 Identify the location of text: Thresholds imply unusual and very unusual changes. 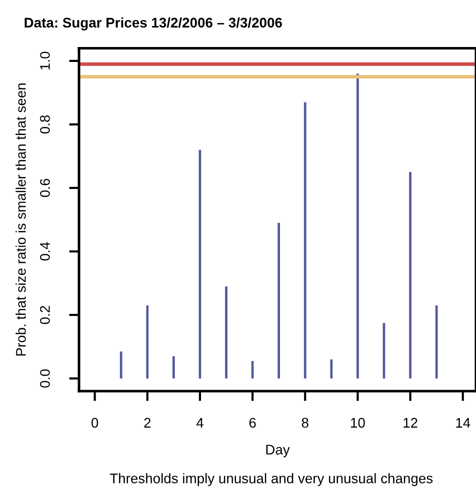
(271, 479).